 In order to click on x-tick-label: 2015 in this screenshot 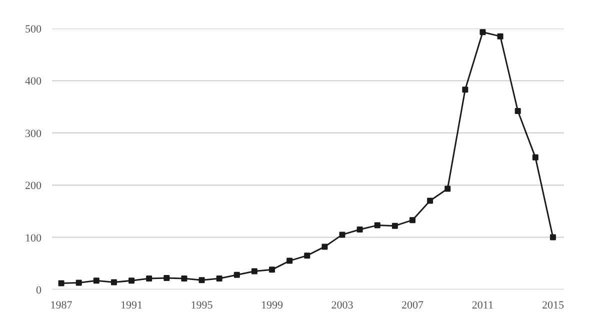, I will do `click(553, 306)`.